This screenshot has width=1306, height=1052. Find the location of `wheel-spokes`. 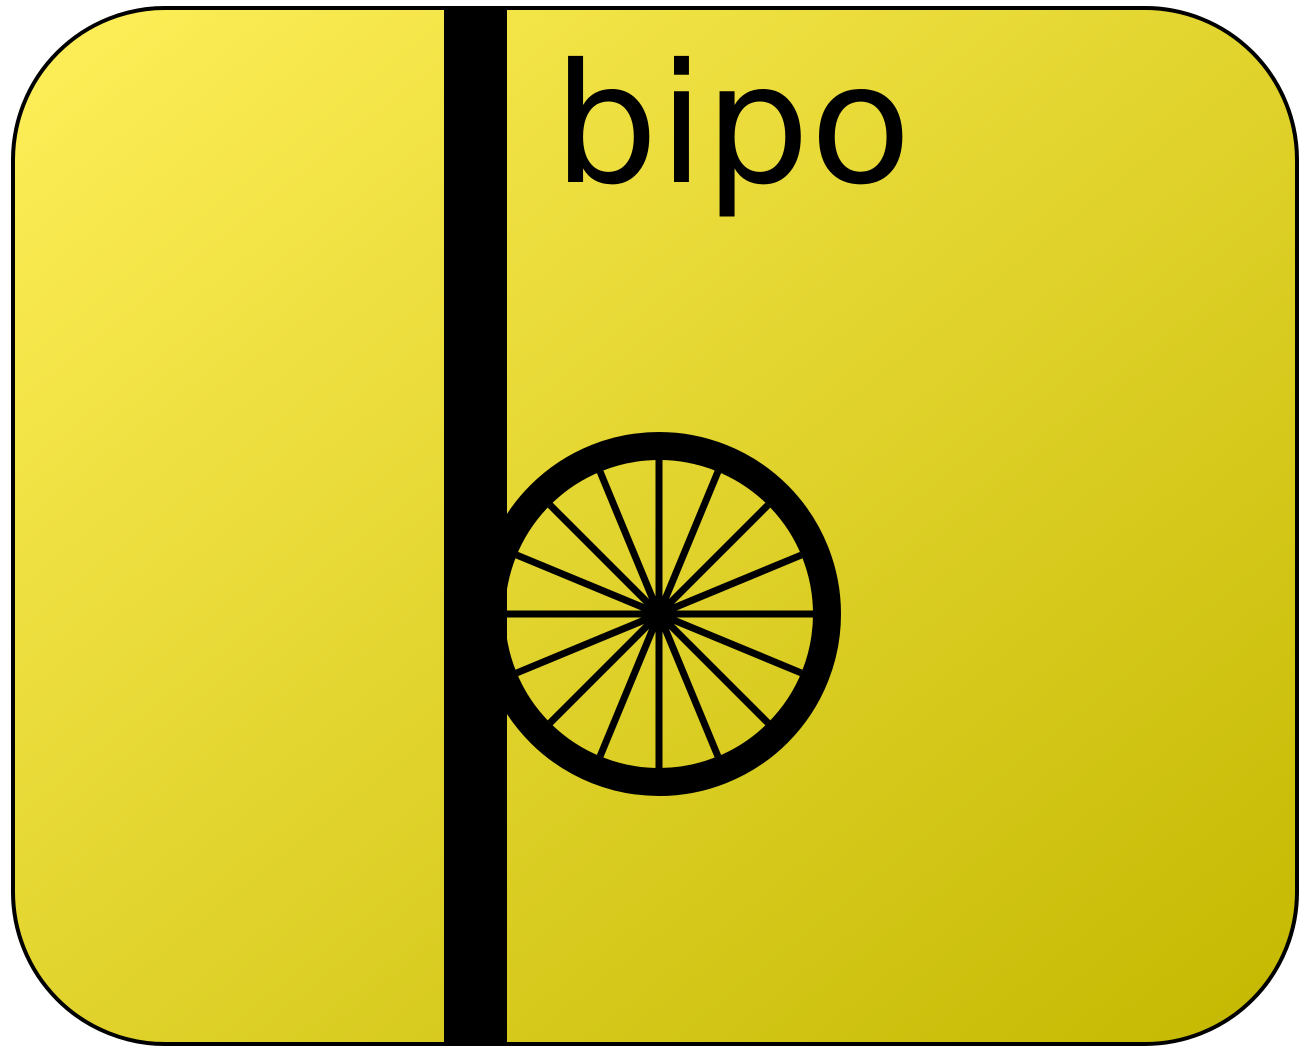

wheel-spokes is located at coordinates (659, 614).